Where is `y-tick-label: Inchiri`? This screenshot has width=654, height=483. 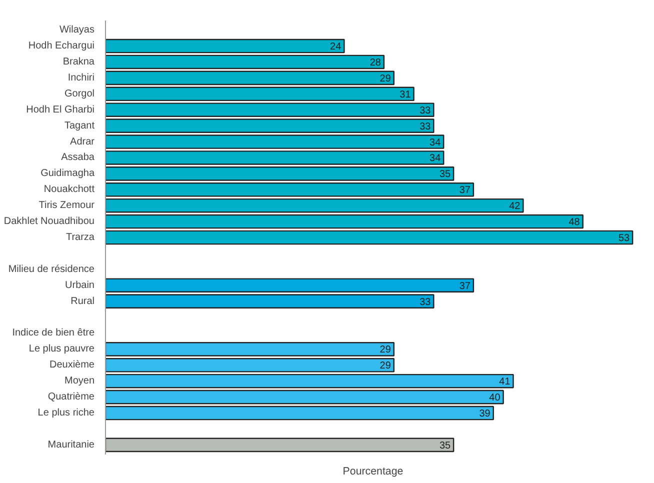
y-tick-label: Inchiri is located at coordinates (81, 78).